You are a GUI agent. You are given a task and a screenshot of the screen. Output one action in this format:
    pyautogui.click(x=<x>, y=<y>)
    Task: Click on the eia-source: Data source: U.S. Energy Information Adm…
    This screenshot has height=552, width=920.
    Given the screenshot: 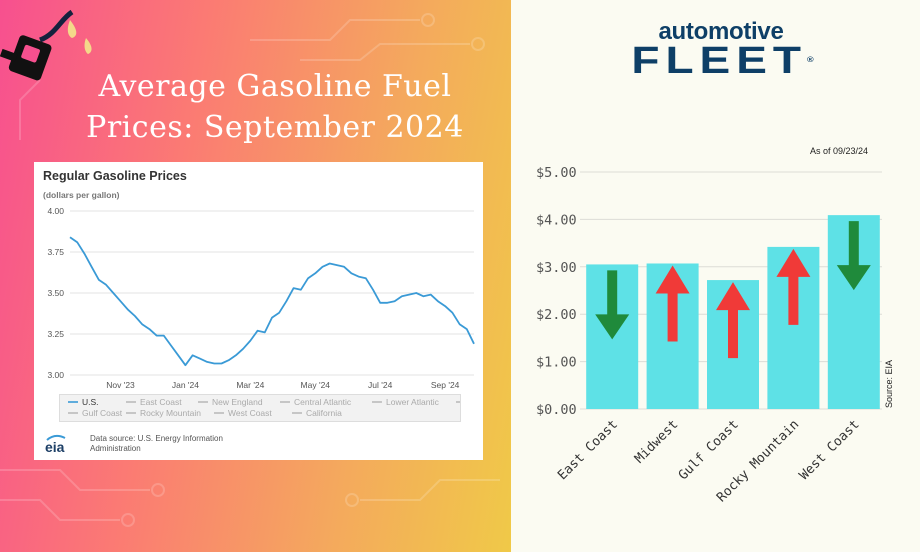 What is the action you would take?
    pyautogui.click(x=156, y=443)
    